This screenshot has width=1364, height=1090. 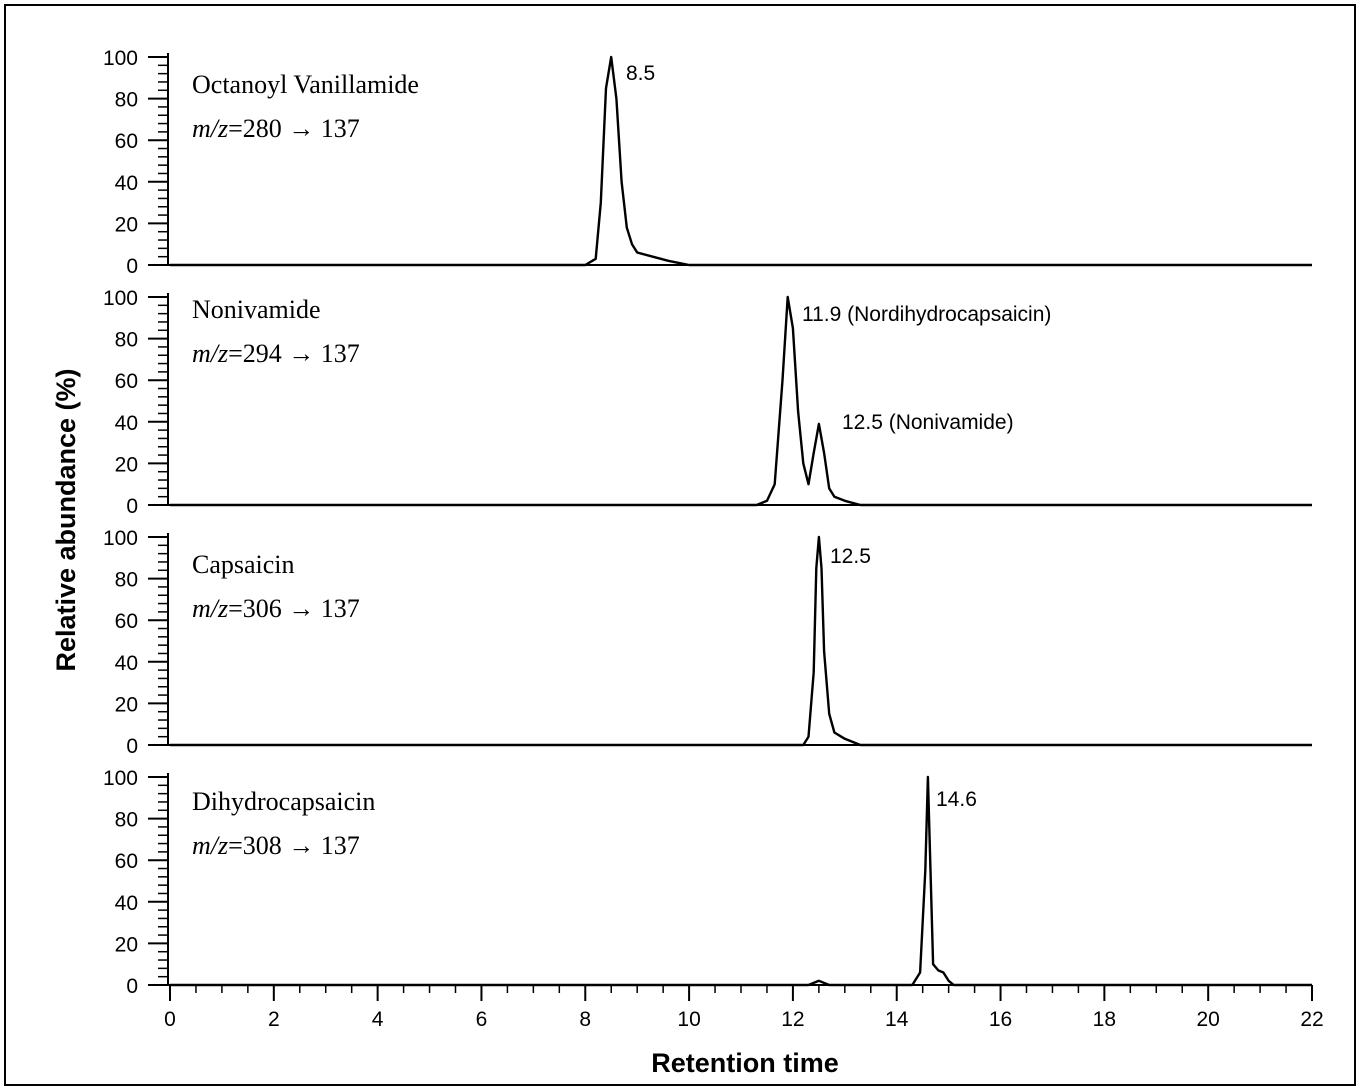 What do you see at coordinates (305, 84) in the screenshot?
I see `compound-label: Octanoyl Vanillamide` at bounding box center [305, 84].